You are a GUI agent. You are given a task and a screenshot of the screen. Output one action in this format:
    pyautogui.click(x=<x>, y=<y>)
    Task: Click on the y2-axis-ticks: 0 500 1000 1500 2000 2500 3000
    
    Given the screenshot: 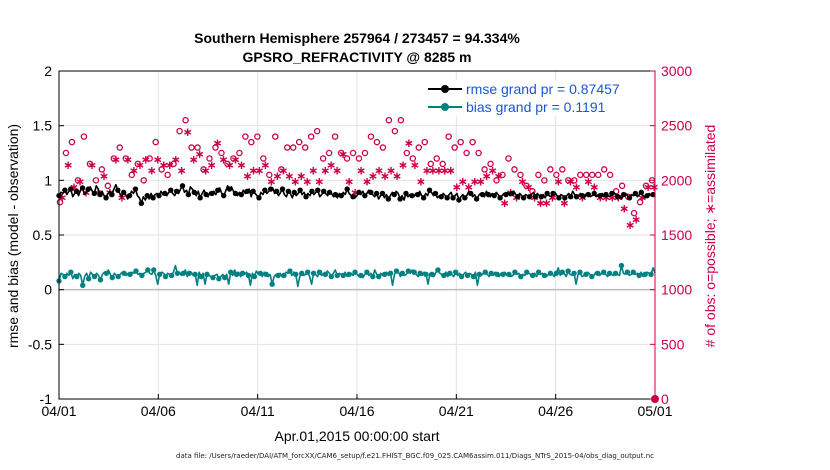 What is the action you would take?
    pyautogui.click(x=671, y=235)
    